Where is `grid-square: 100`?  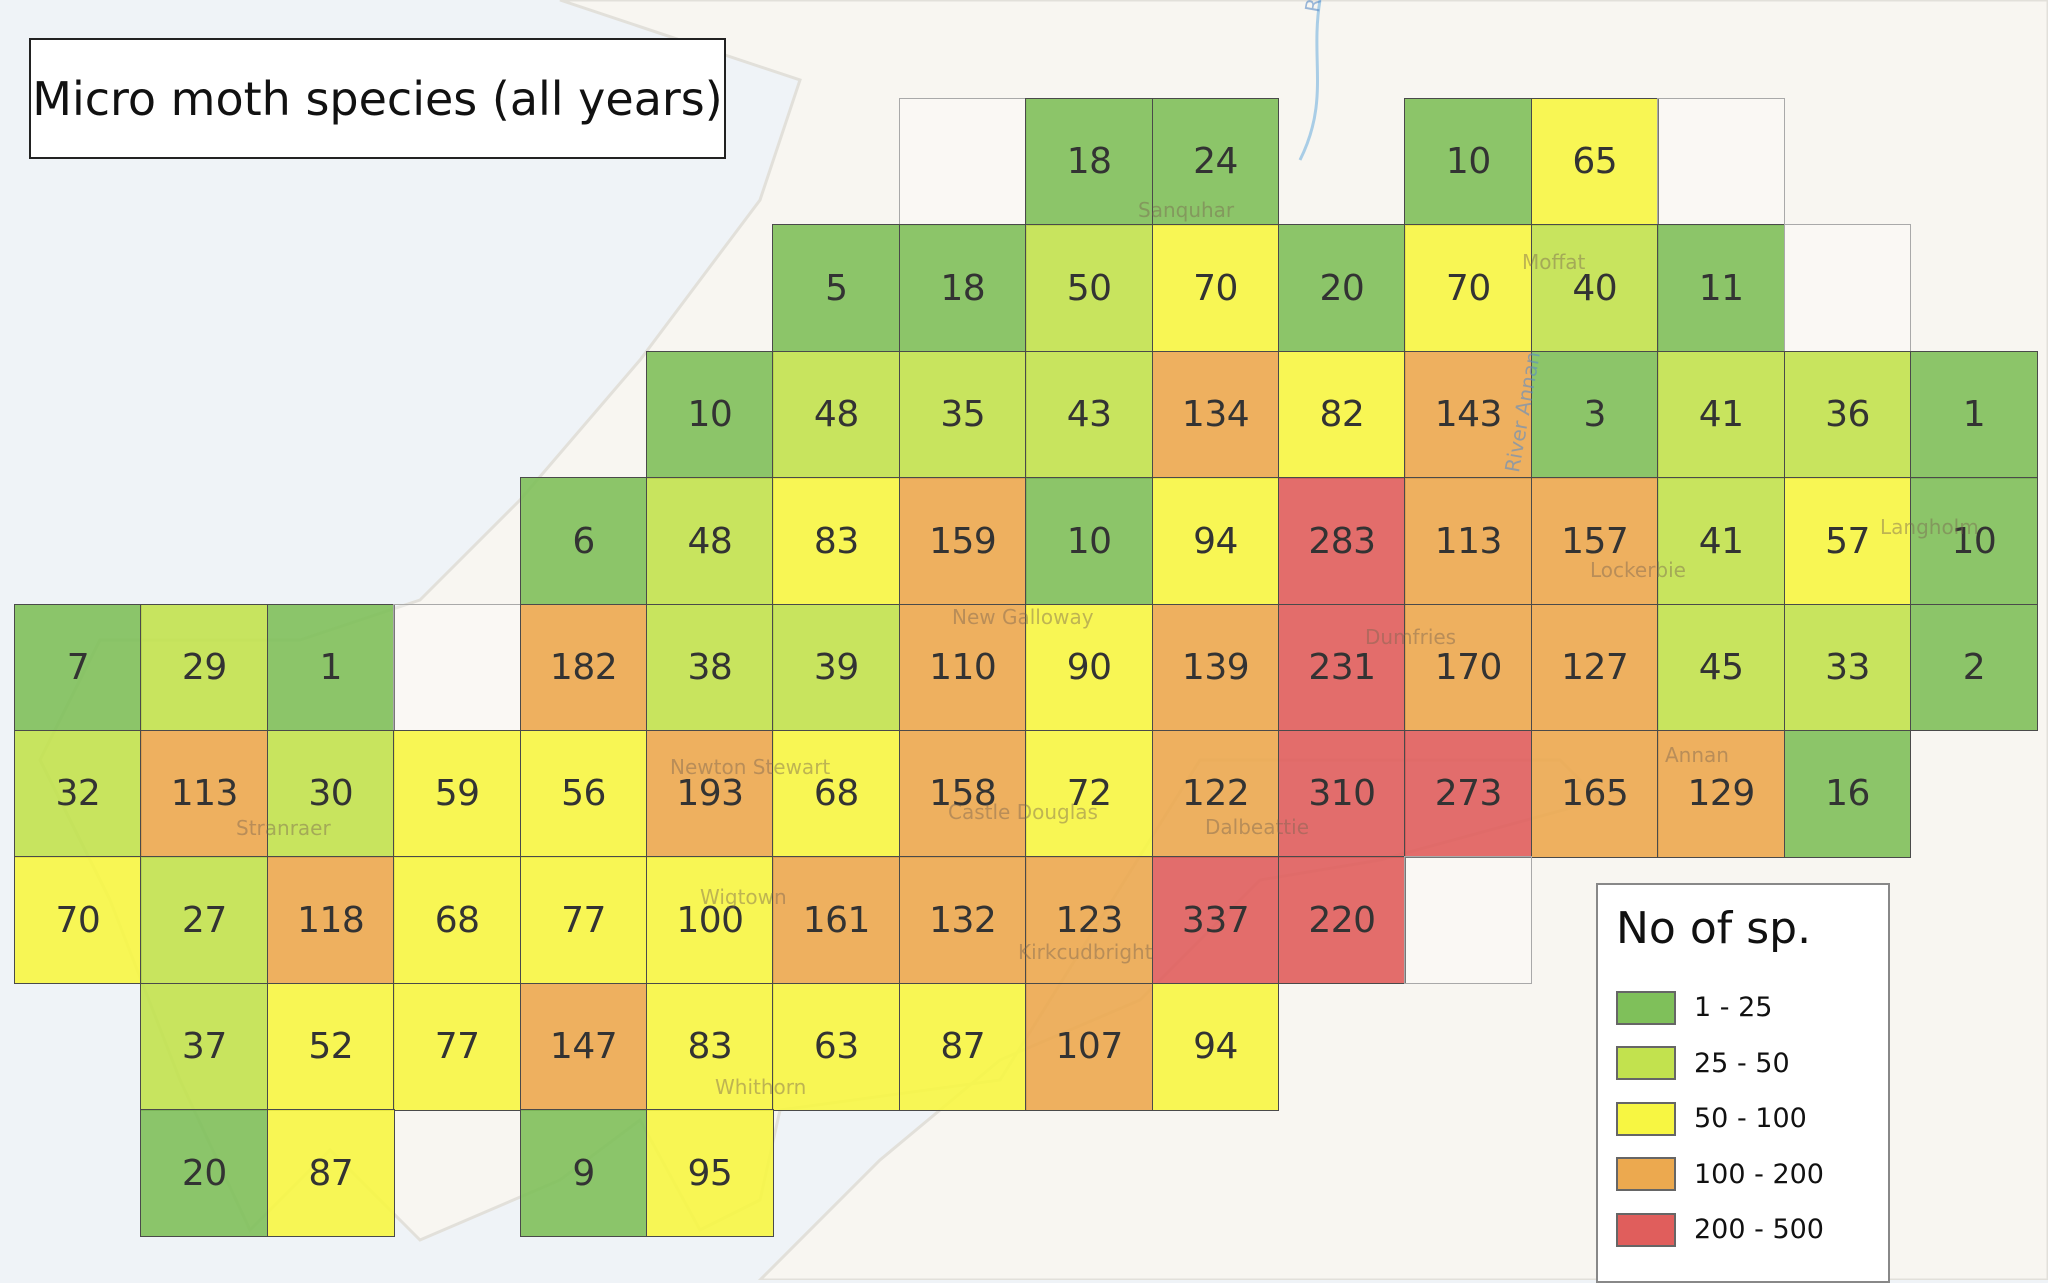
grid-square: 100 is located at coordinates (710, 920).